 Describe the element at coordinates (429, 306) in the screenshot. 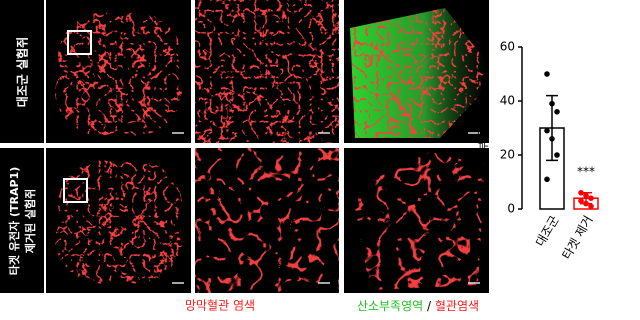

I see `caption-part: /` at that location.